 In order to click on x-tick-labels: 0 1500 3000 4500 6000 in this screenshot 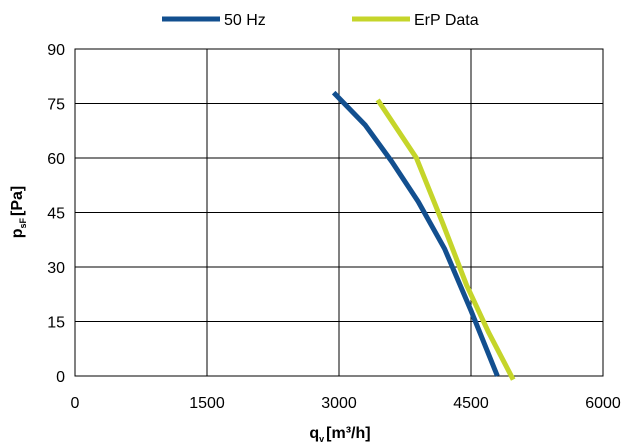, I will do `click(346, 403)`.